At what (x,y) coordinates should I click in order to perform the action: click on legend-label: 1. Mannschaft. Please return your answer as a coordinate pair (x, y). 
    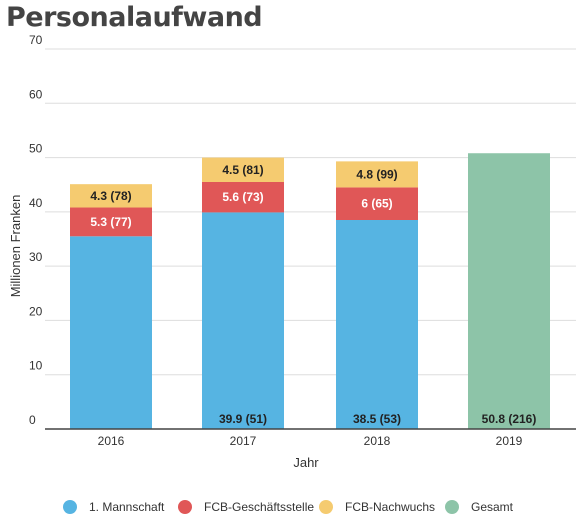
    Looking at the image, I should click on (127, 507).